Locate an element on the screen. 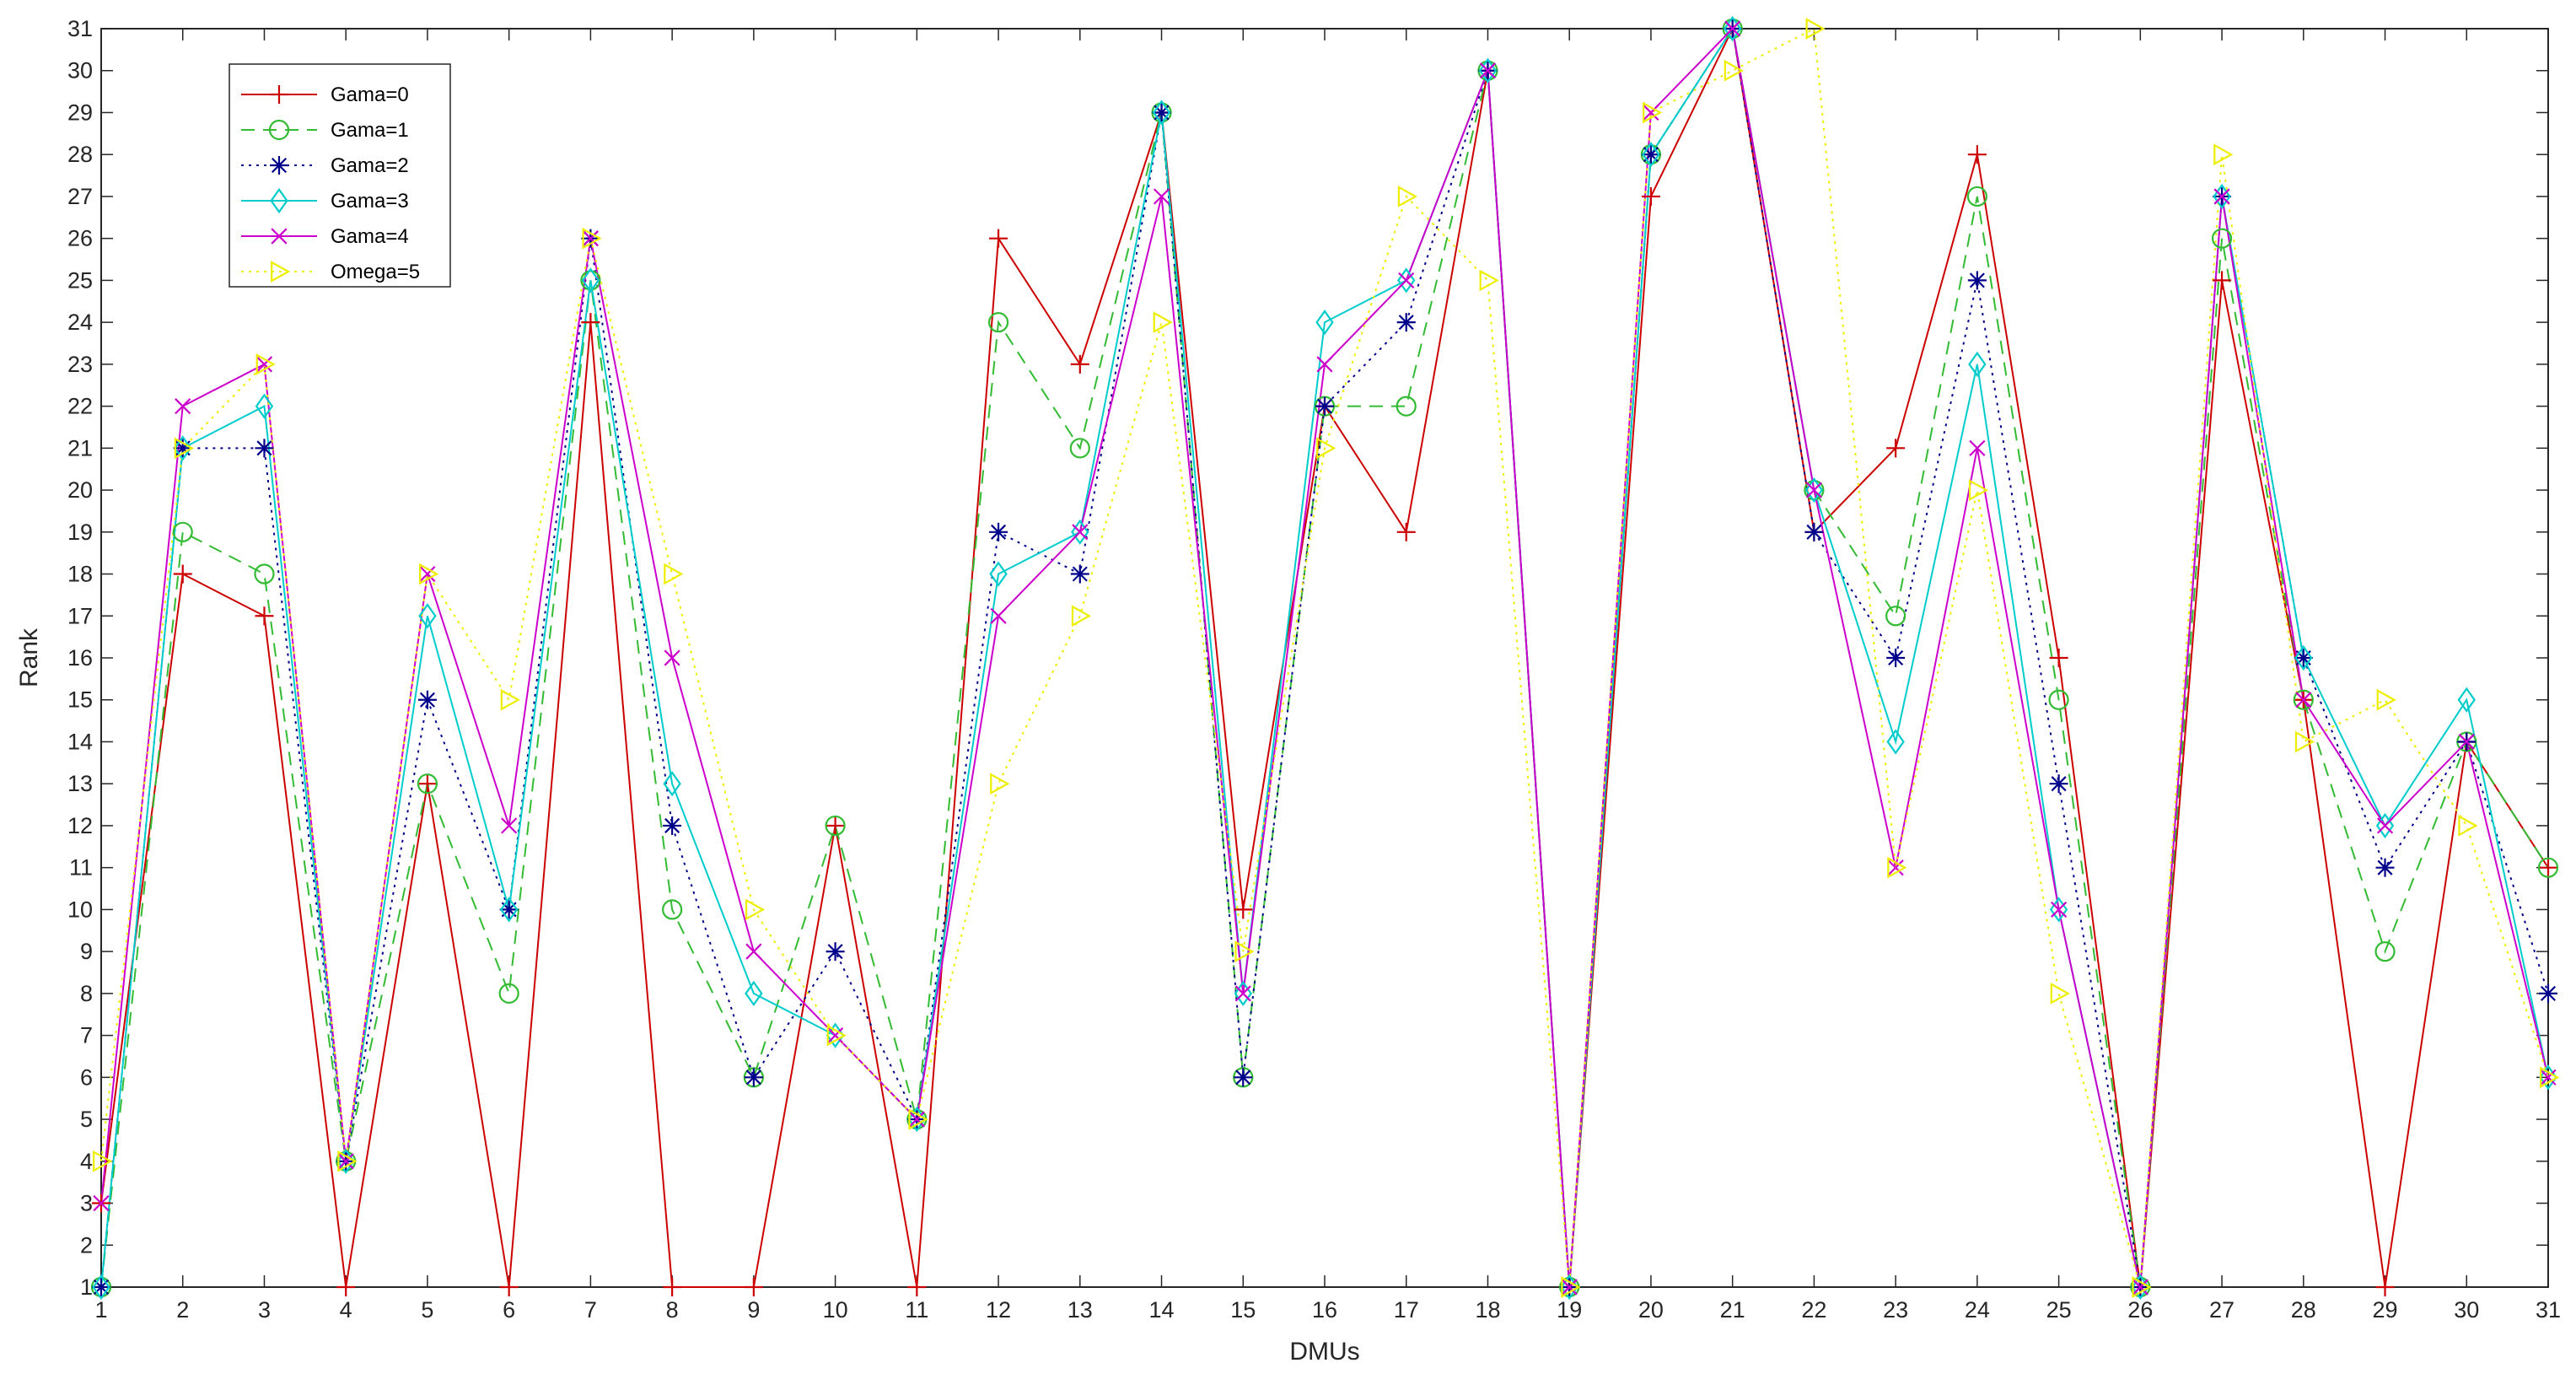 This screenshot has height=1390, width=2576. x-tick-label: 7 is located at coordinates (590, 1310).